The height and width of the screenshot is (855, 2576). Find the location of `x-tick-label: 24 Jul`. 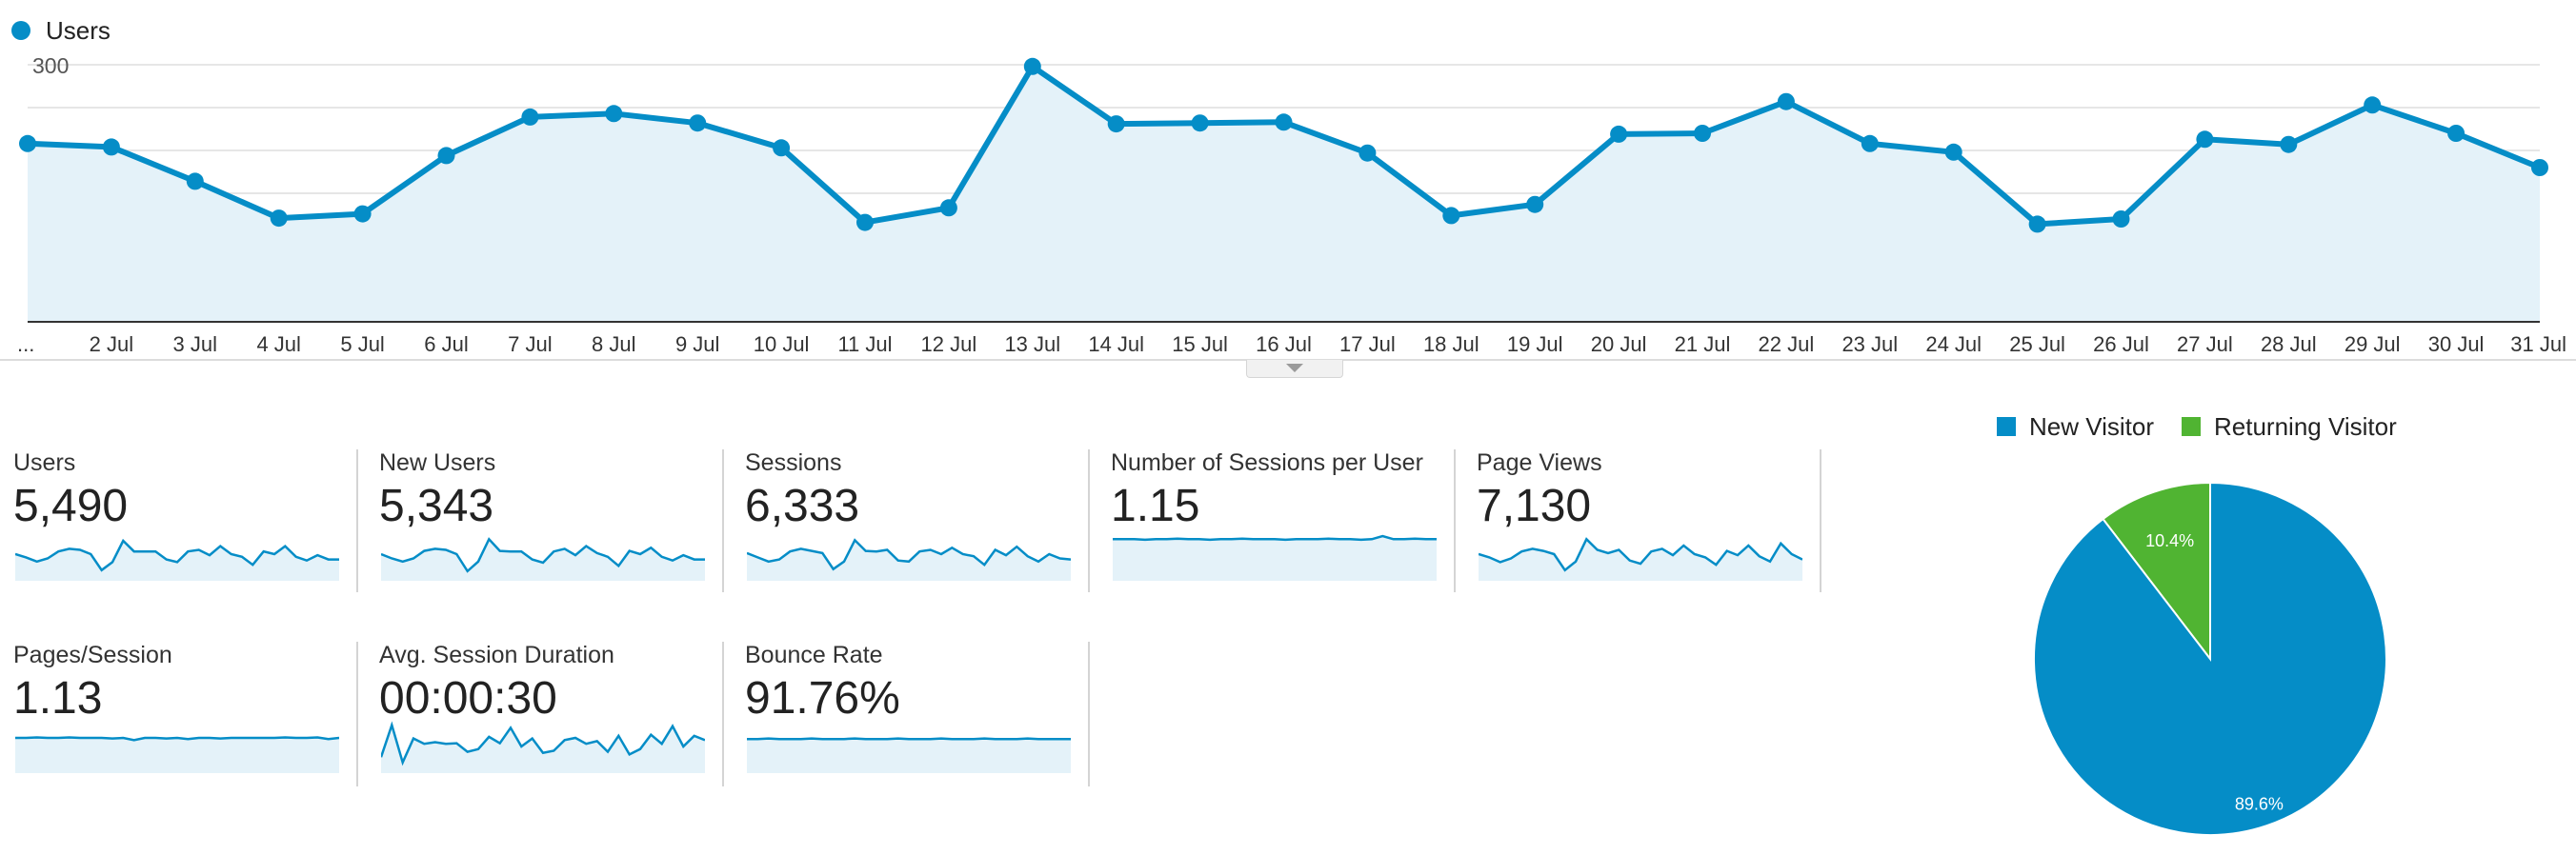

x-tick-label: 24 Jul is located at coordinates (1954, 344).